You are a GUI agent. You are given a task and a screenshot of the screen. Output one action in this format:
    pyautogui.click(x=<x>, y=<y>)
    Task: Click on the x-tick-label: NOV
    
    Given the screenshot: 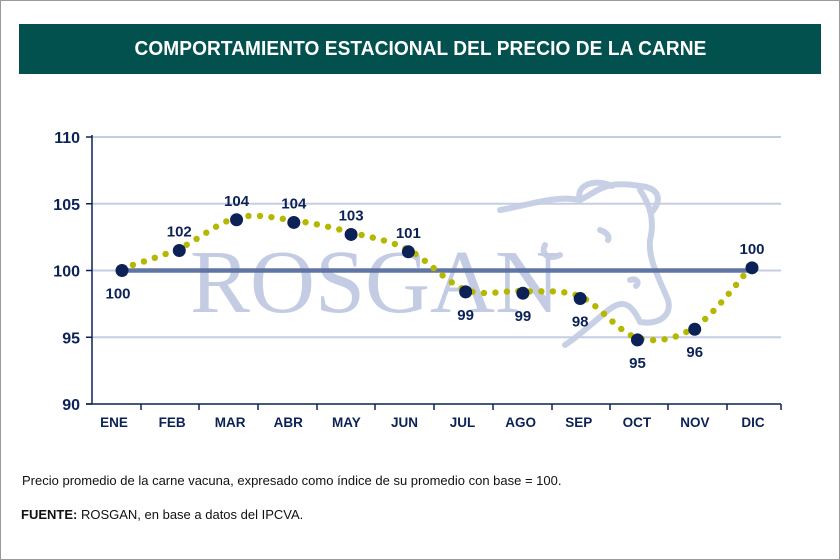 What is the action you would take?
    pyautogui.click(x=694, y=422)
    